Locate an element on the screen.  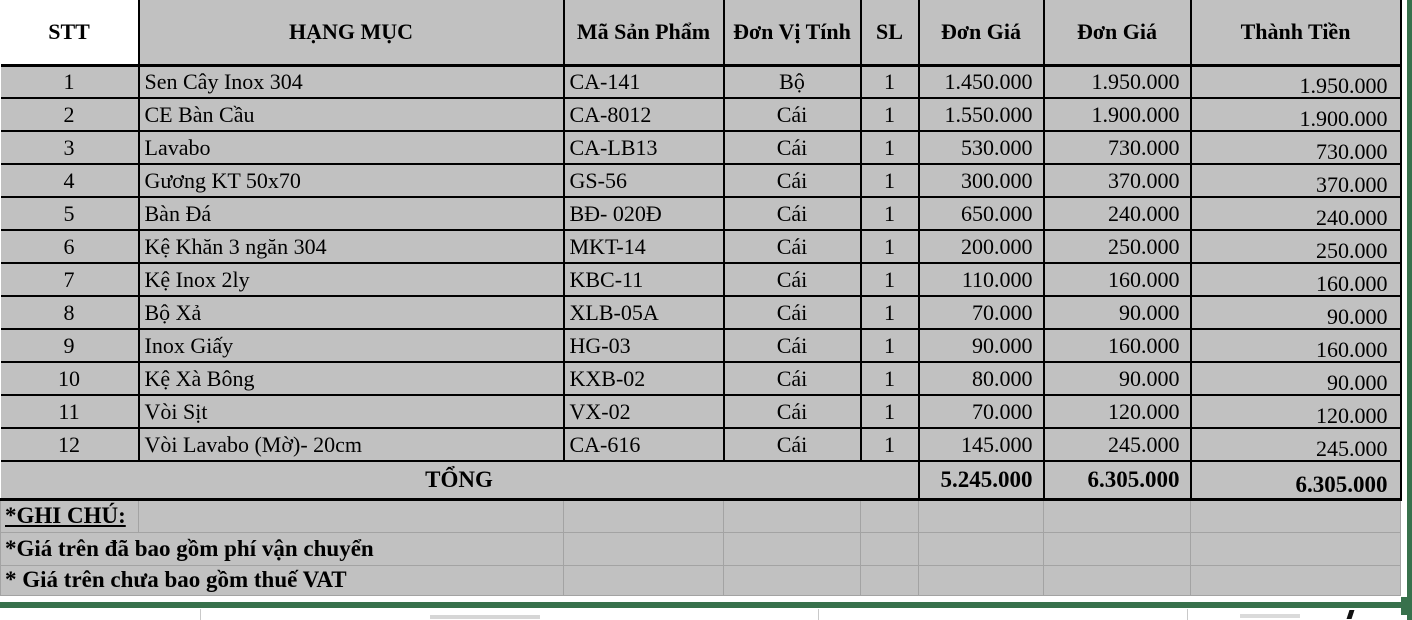
cell-stt: 7 is located at coordinates (70, 279).